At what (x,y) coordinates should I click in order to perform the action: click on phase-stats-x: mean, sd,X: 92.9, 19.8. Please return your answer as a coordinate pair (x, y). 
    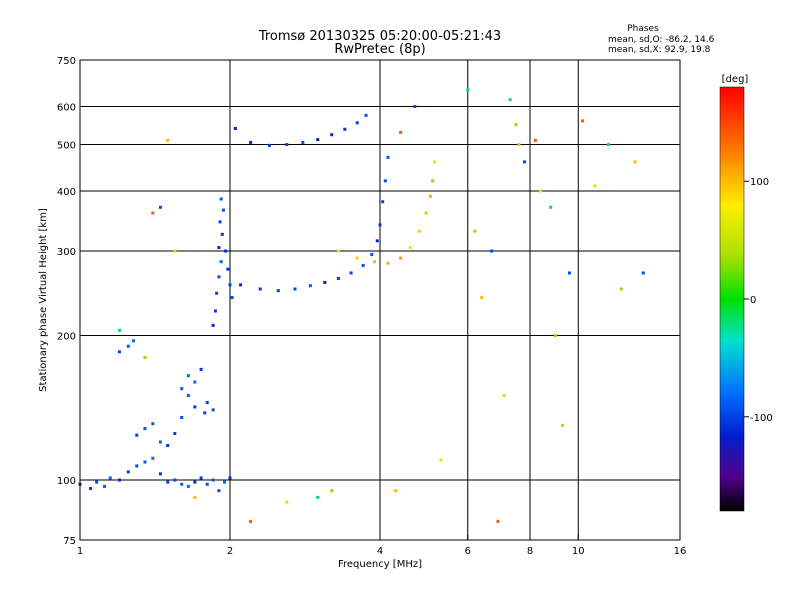
    Looking at the image, I should click on (659, 50).